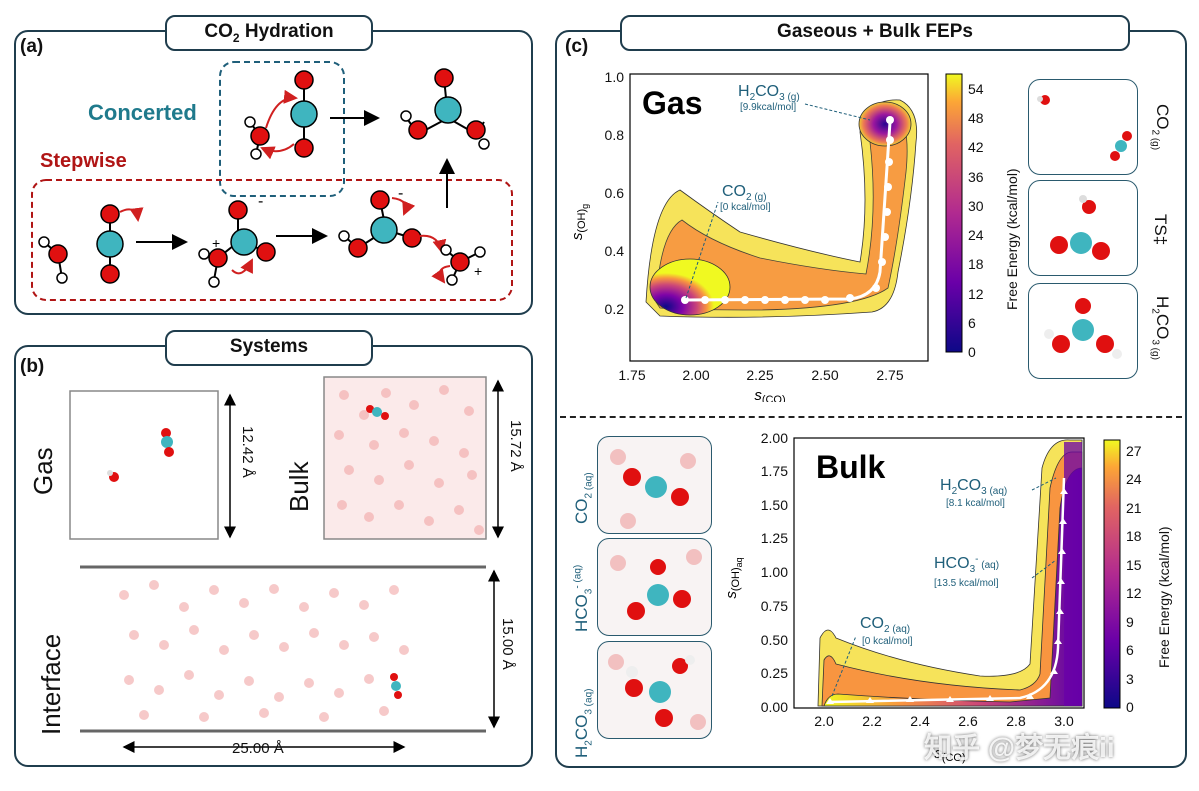 The height and width of the screenshot is (791, 1199). What do you see at coordinates (976, 89) in the screenshot?
I see `gas-cbar-tick: 54` at bounding box center [976, 89].